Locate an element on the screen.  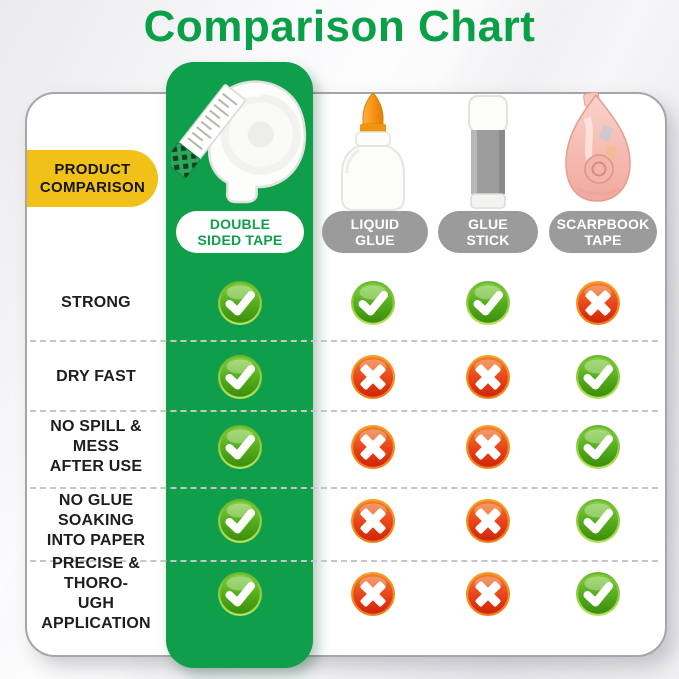
column-header-liquid-glue: LIQUID GLUE is located at coordinates (375, 232).